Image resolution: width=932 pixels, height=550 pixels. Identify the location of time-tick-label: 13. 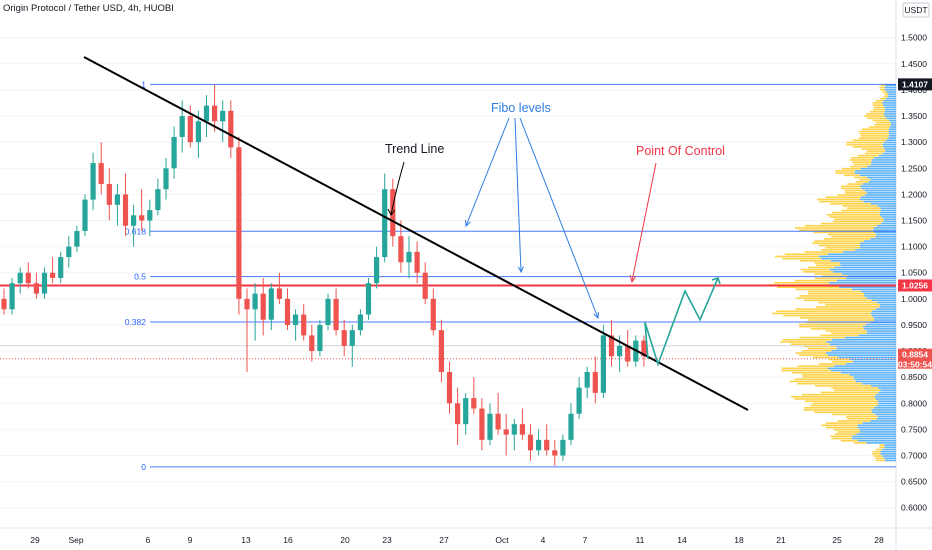
(246, 540).